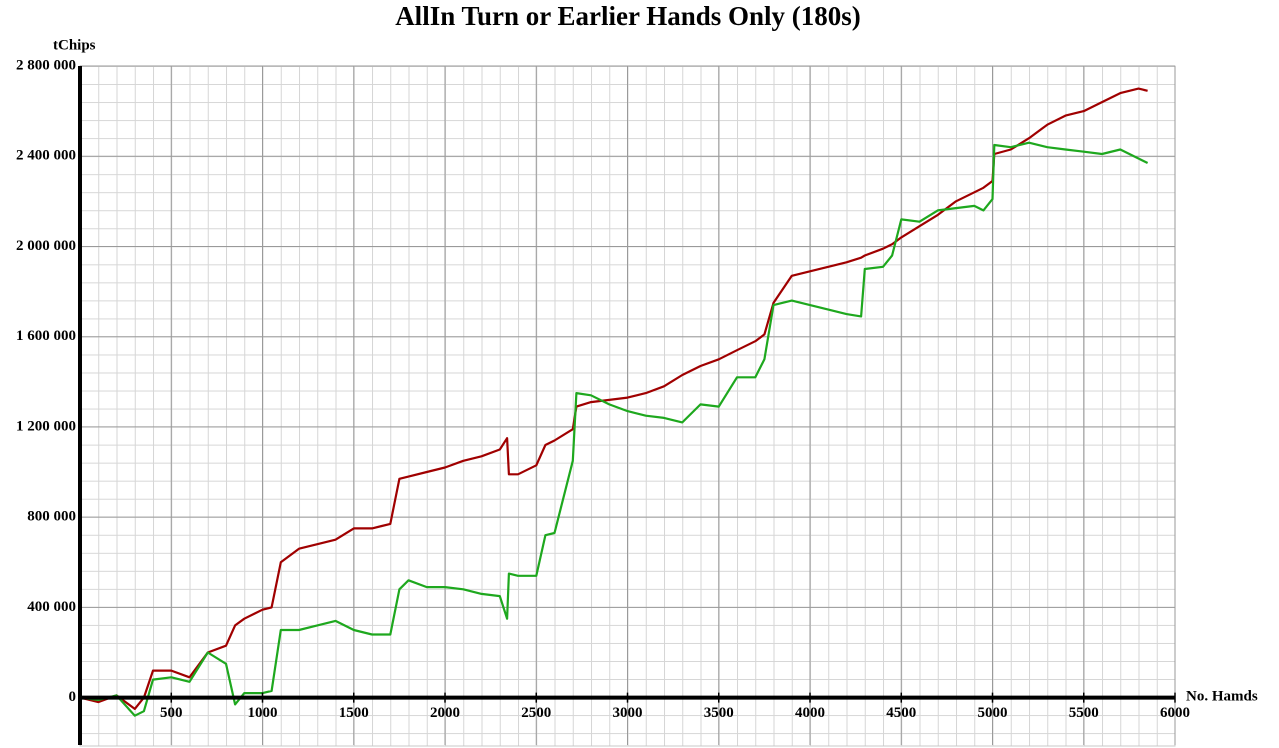 The width and height of the screenshot is (1279, 748). I want to click on x-tick-label: 5500, so click(1084, 713).